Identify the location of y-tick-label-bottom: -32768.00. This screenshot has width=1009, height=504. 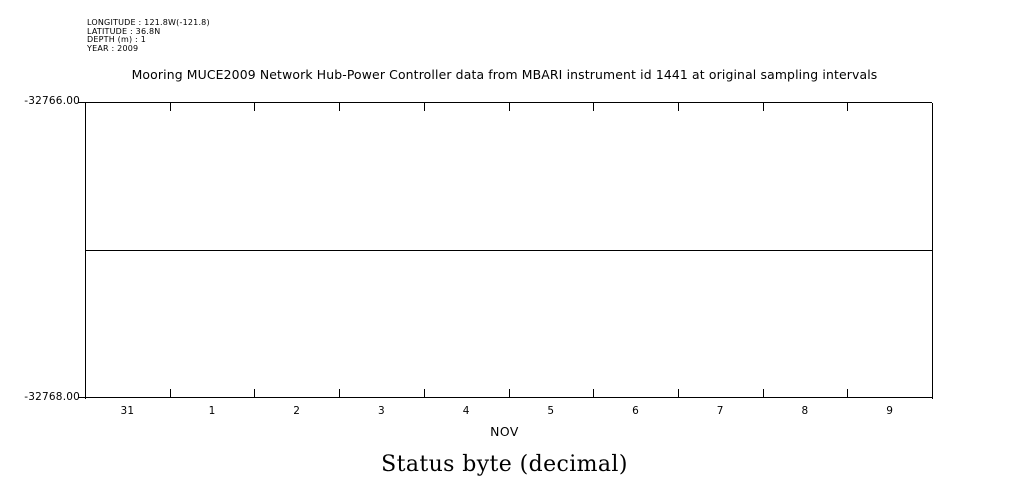
(52, 397).